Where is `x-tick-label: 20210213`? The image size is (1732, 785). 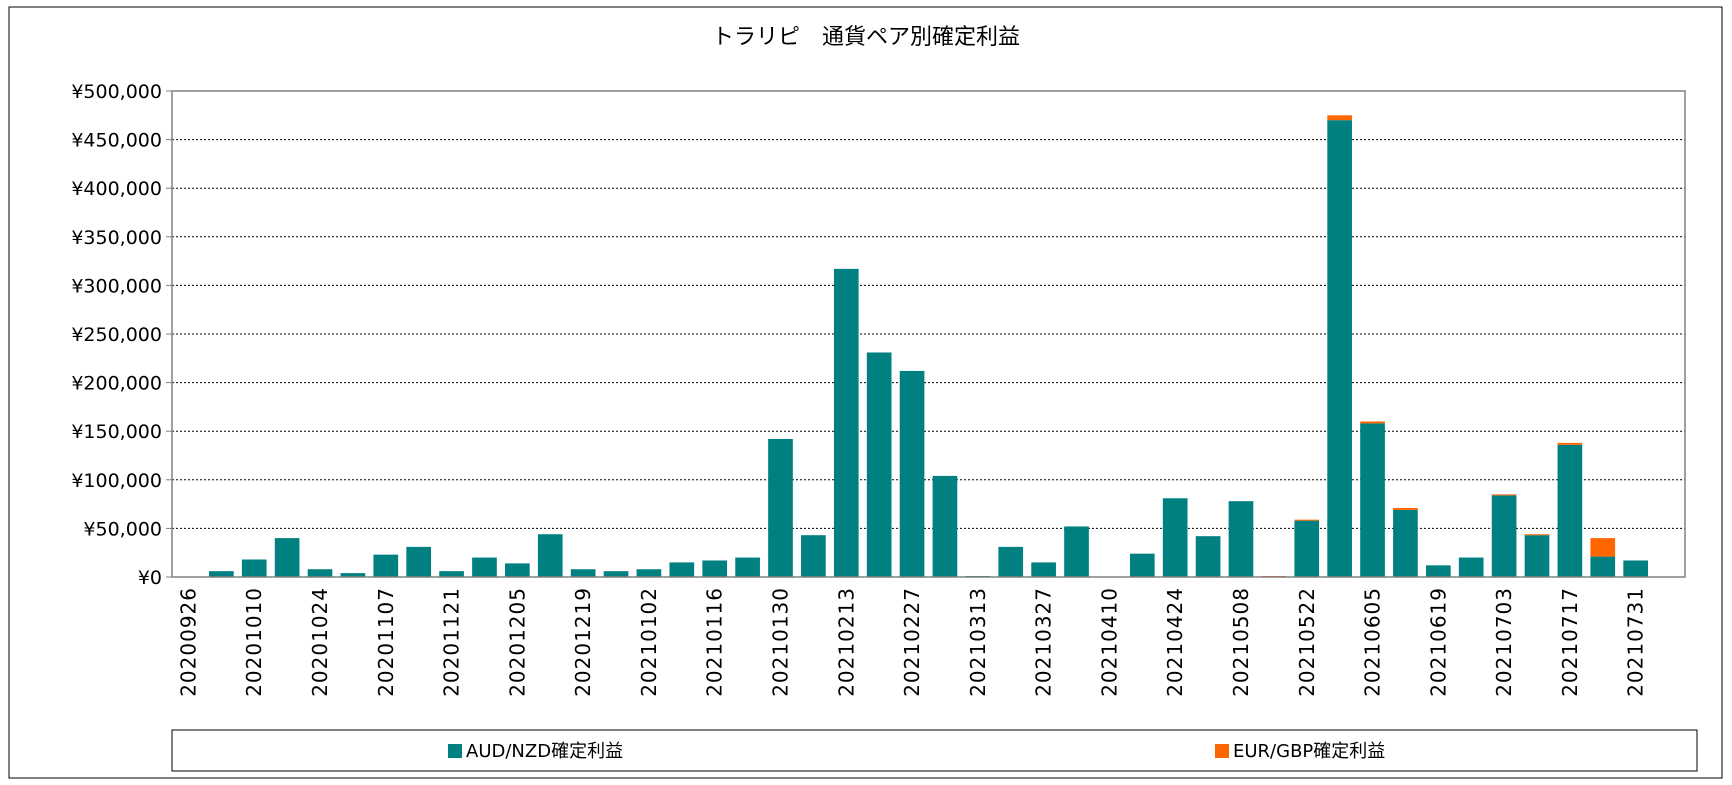
x-tick-label: 20210213 is located at coordinates (846, 642).